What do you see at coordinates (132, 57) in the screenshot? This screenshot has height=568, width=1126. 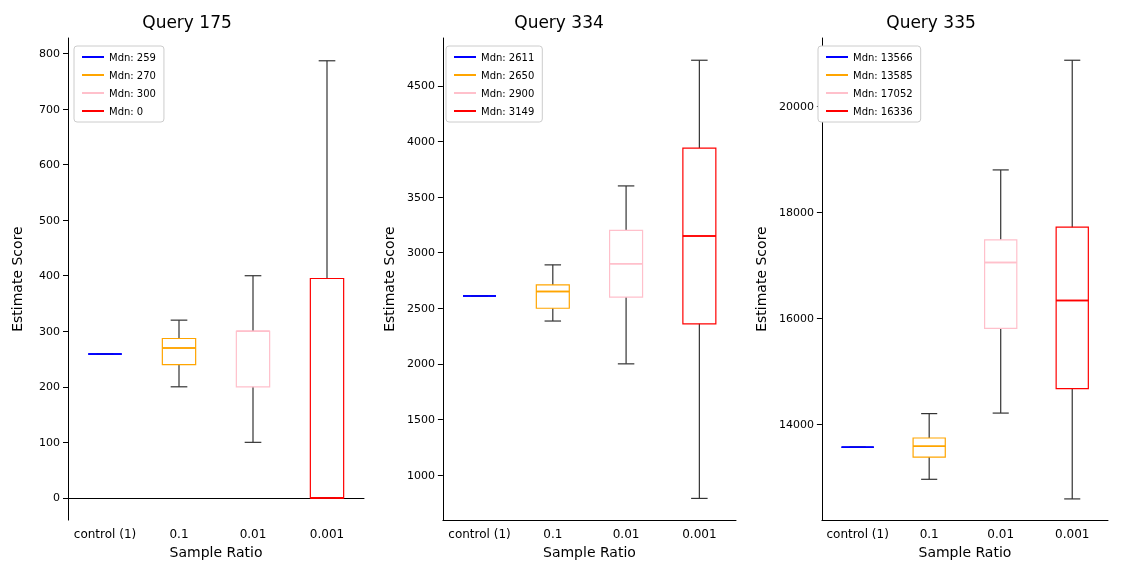 I see `legend-label: Mdn: 259` at bounding box center [132, 57].